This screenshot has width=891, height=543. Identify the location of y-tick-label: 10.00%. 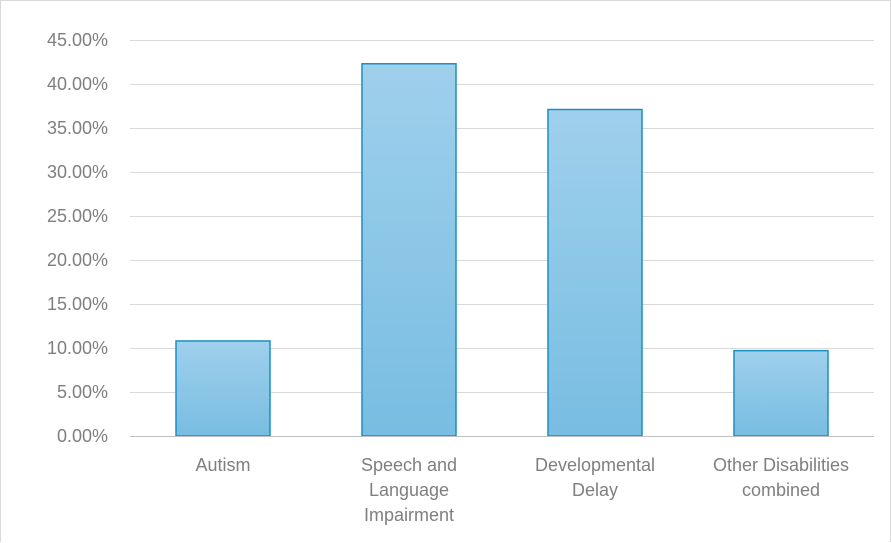
(77, 348).